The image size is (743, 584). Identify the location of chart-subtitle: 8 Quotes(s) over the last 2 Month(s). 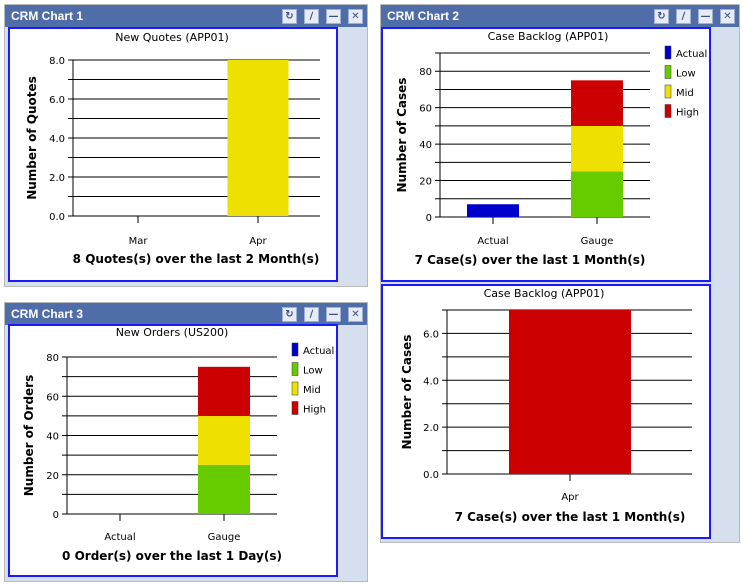
(196, 259).